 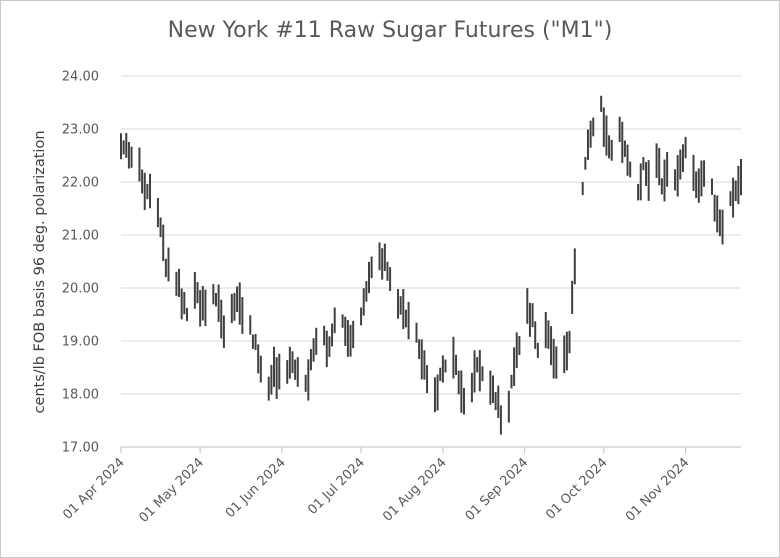 I want to click on y-tick-label: 21.00, so click(x=80, y=236).